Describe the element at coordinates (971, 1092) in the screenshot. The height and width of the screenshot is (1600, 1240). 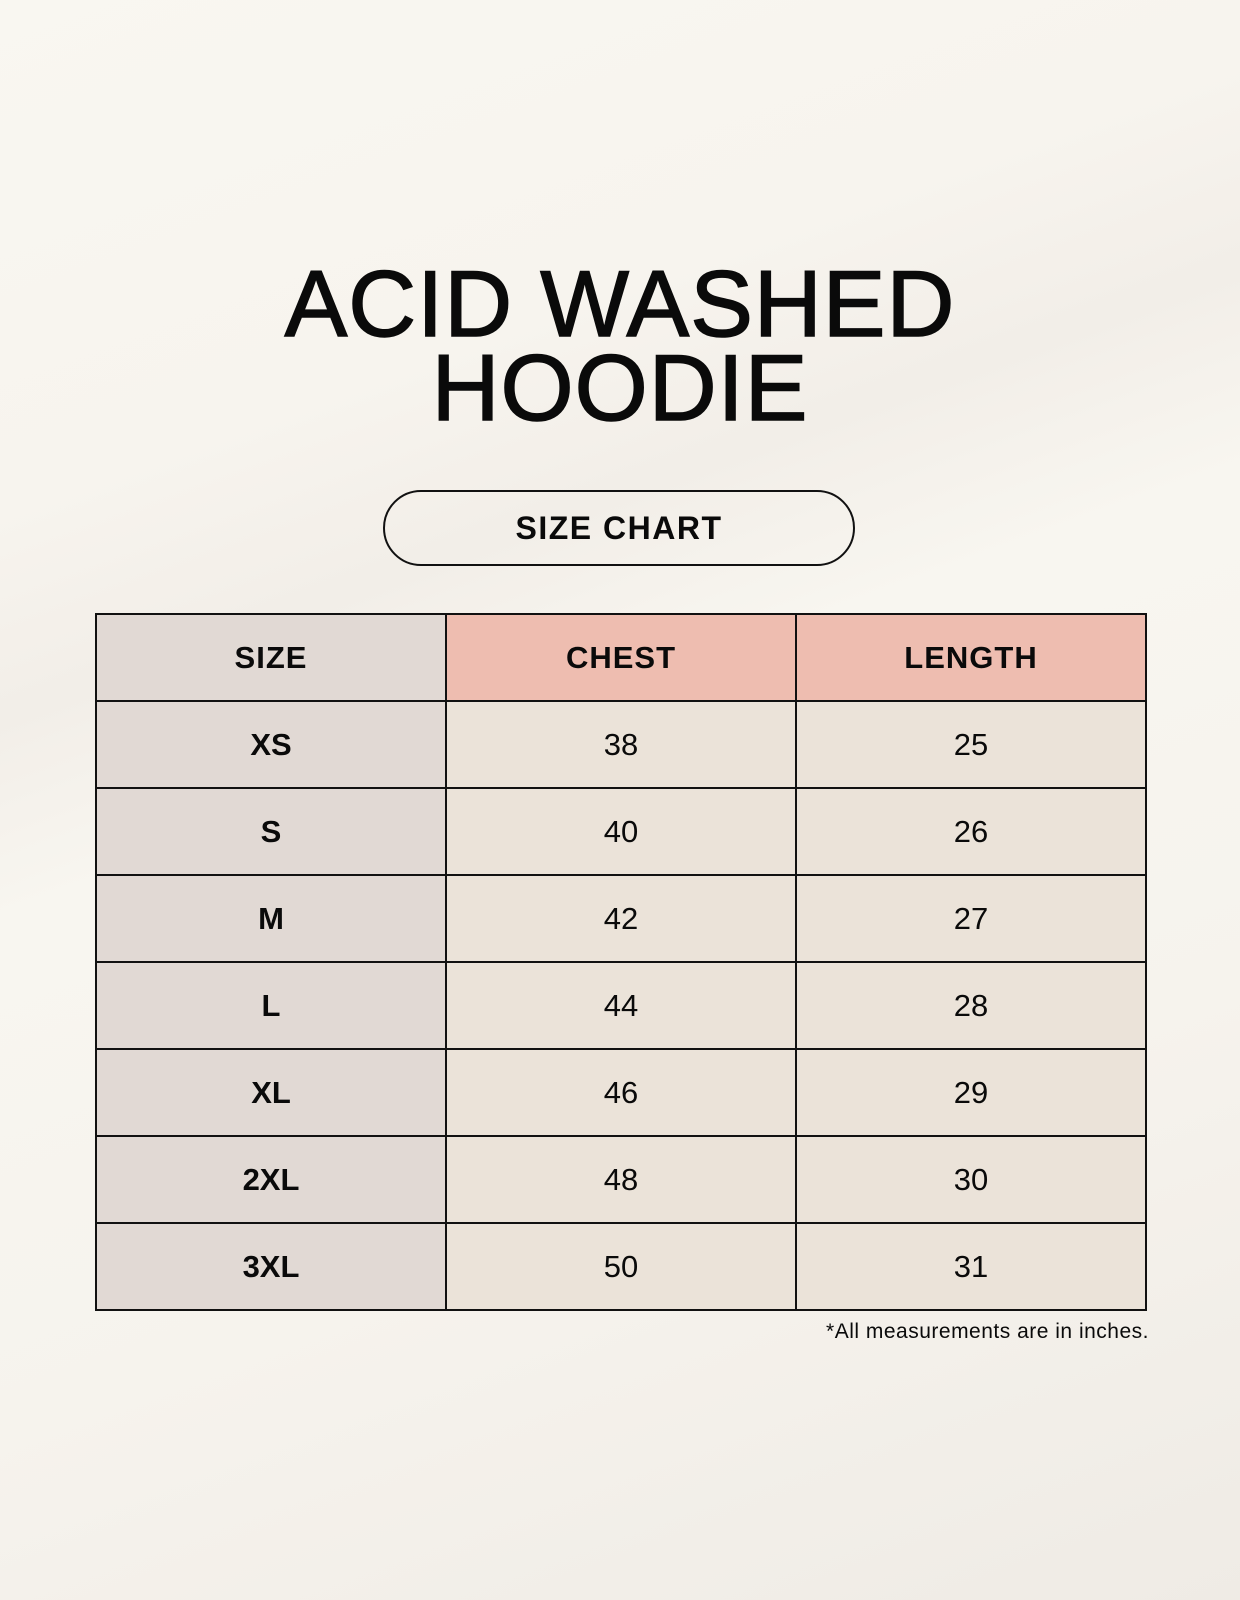
I see `length-cell: 29` at that location.